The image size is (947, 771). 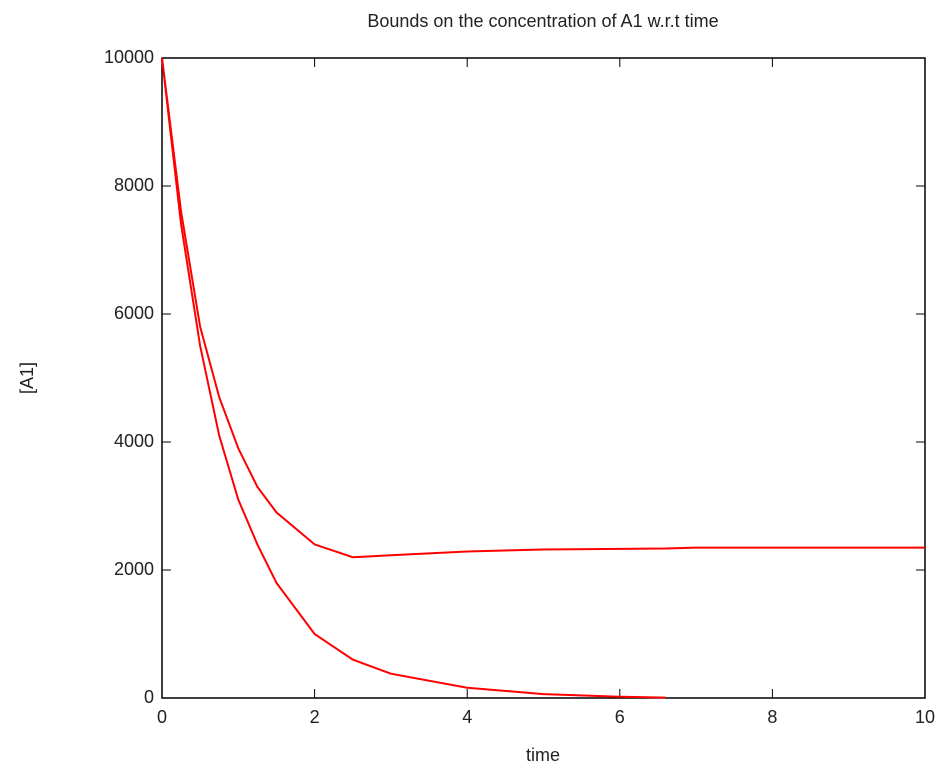 I want to click on x-axis-label: time, so click(x=543, y=755).